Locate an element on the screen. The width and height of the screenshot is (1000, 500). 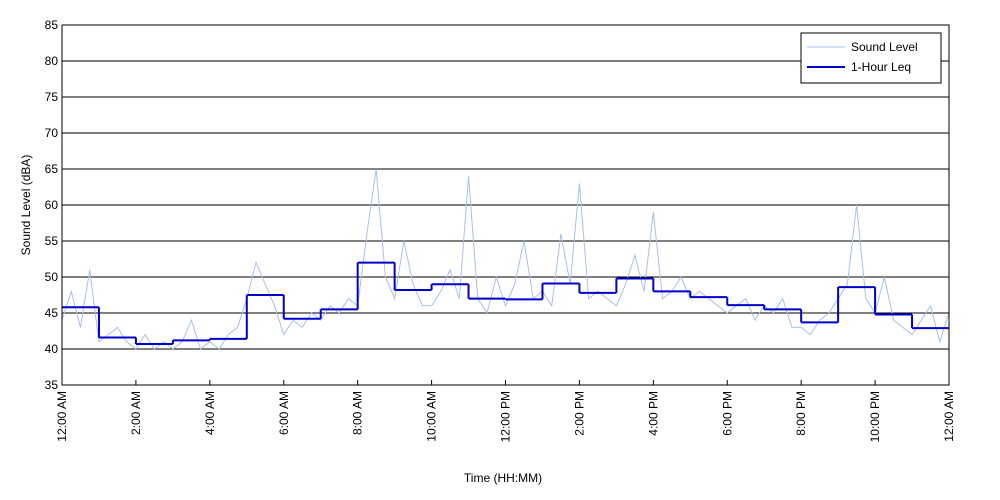
x-tick-label: 2:00 AM is located at coordinates (136, 413).